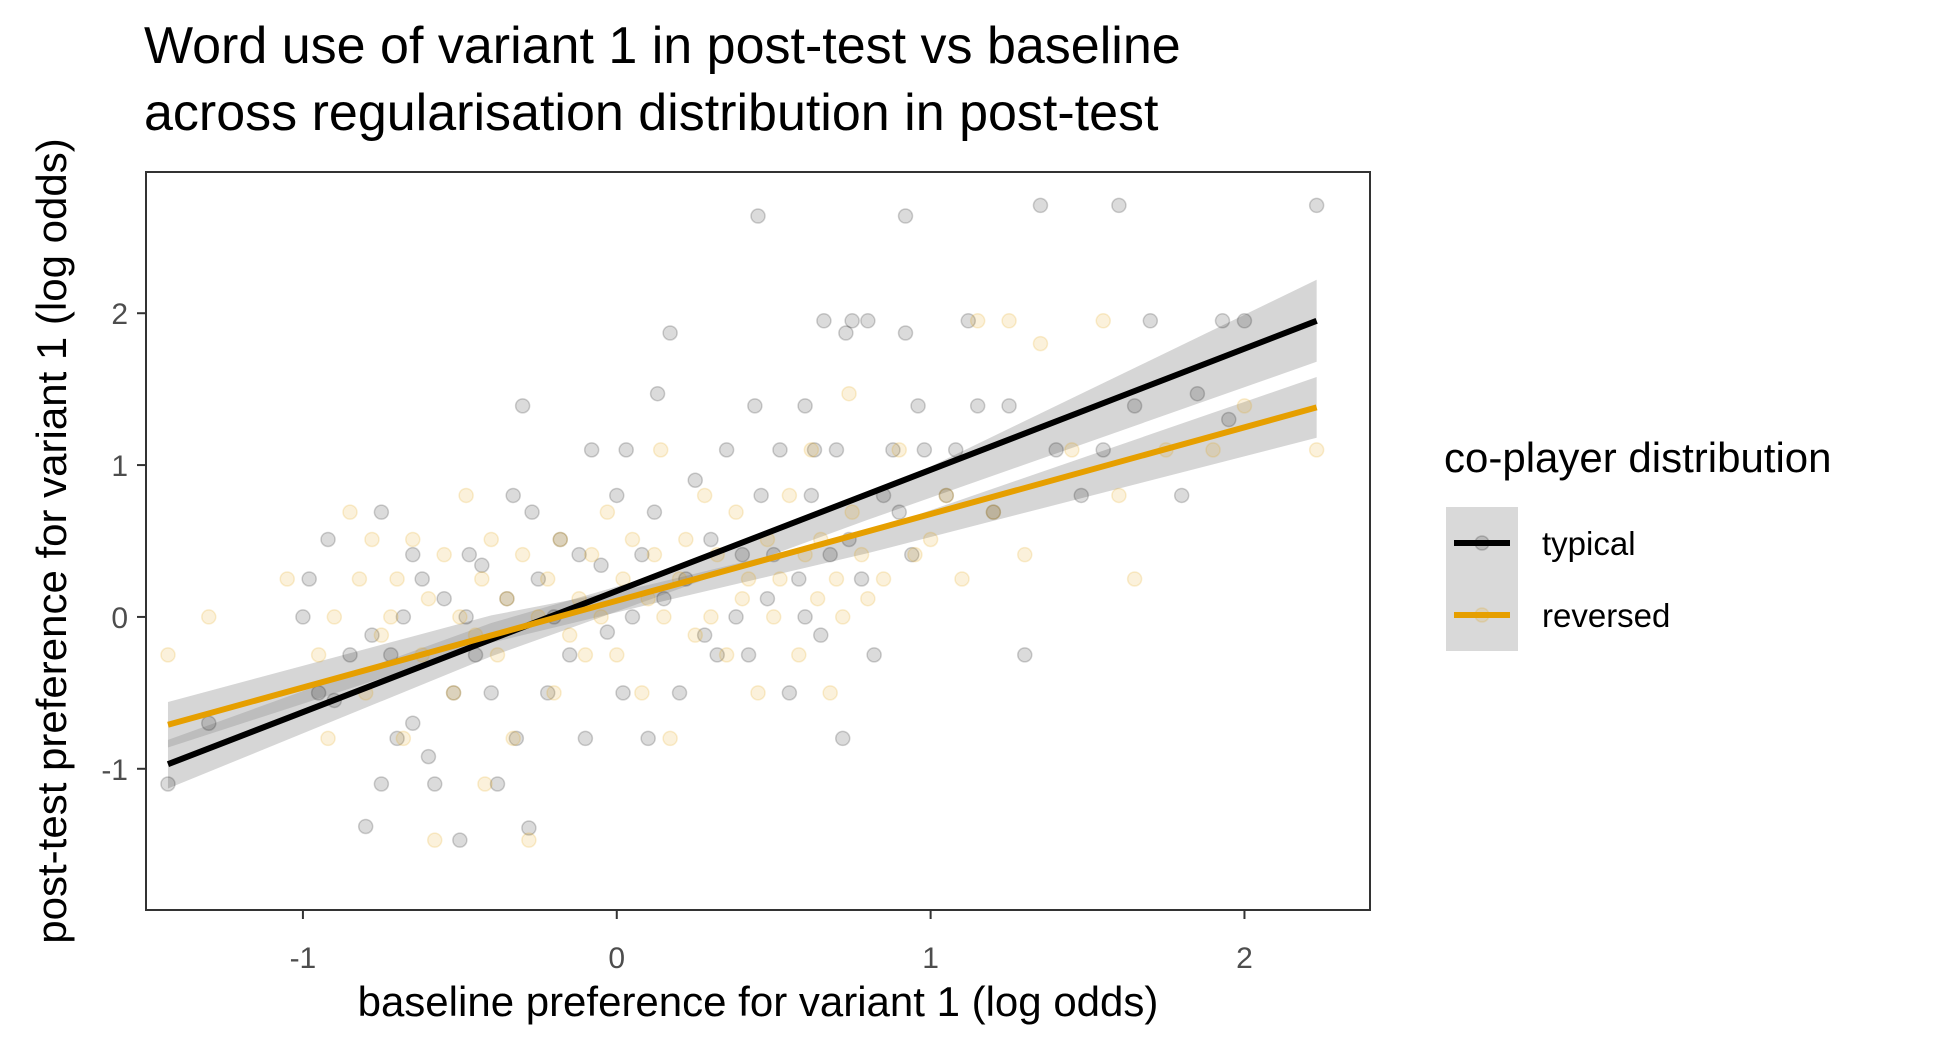 The width and height of the screenshot is (1950, 1050). What do you see at coordinates (114, 770) in the screenshot?
I see `y-tick-label-0: -1` at bounding box center [114, 770].